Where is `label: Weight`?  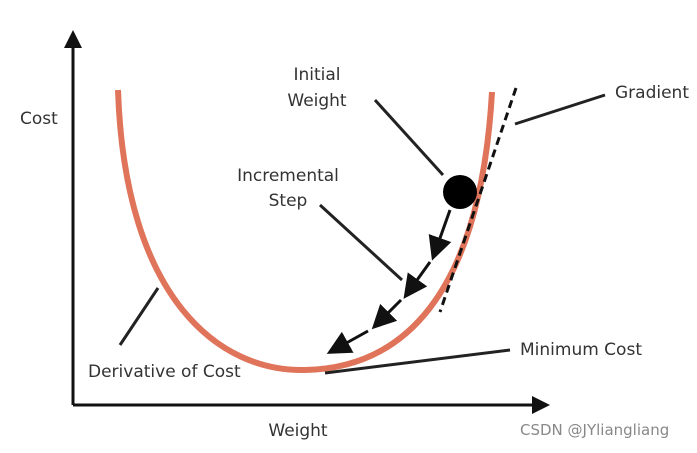 label: Weight is located at coordinates (317, 101).